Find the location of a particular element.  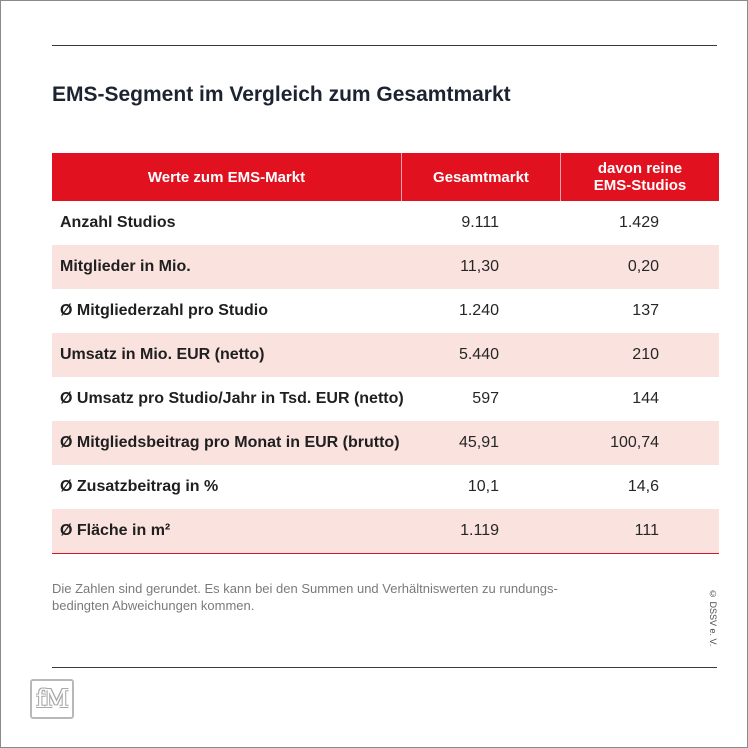

cell-ems-studios: 111 is located at coordinates (646, 530).